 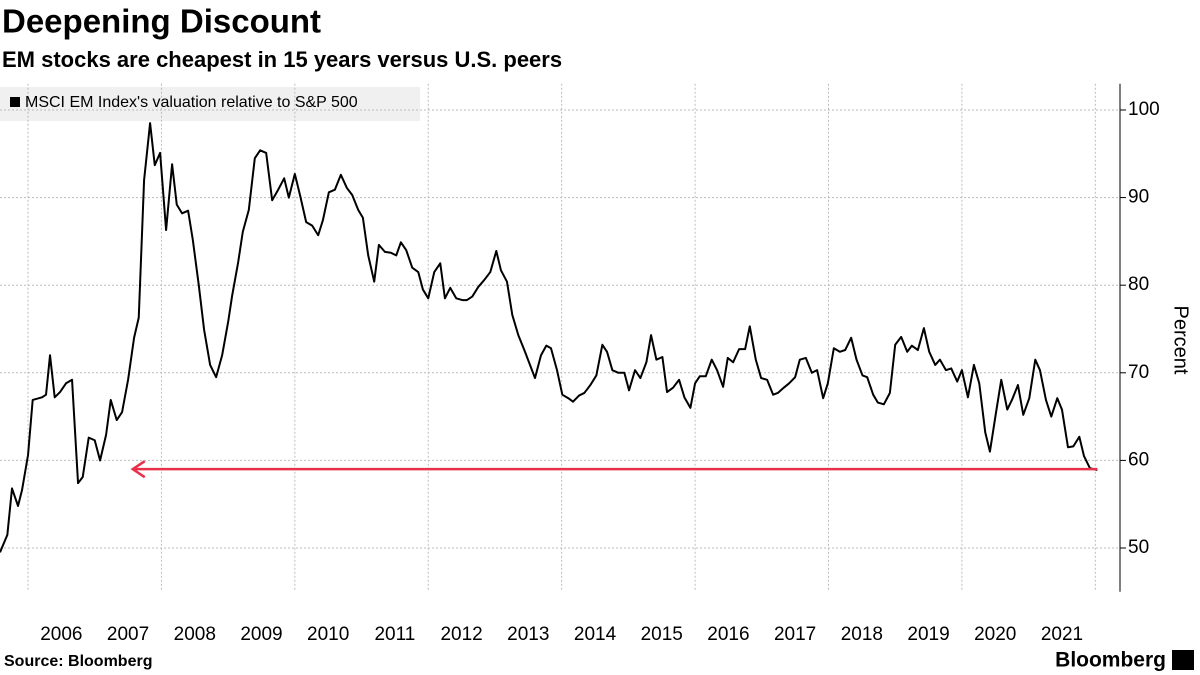 I want to click on arrow-head, so click(x=138, y=469).